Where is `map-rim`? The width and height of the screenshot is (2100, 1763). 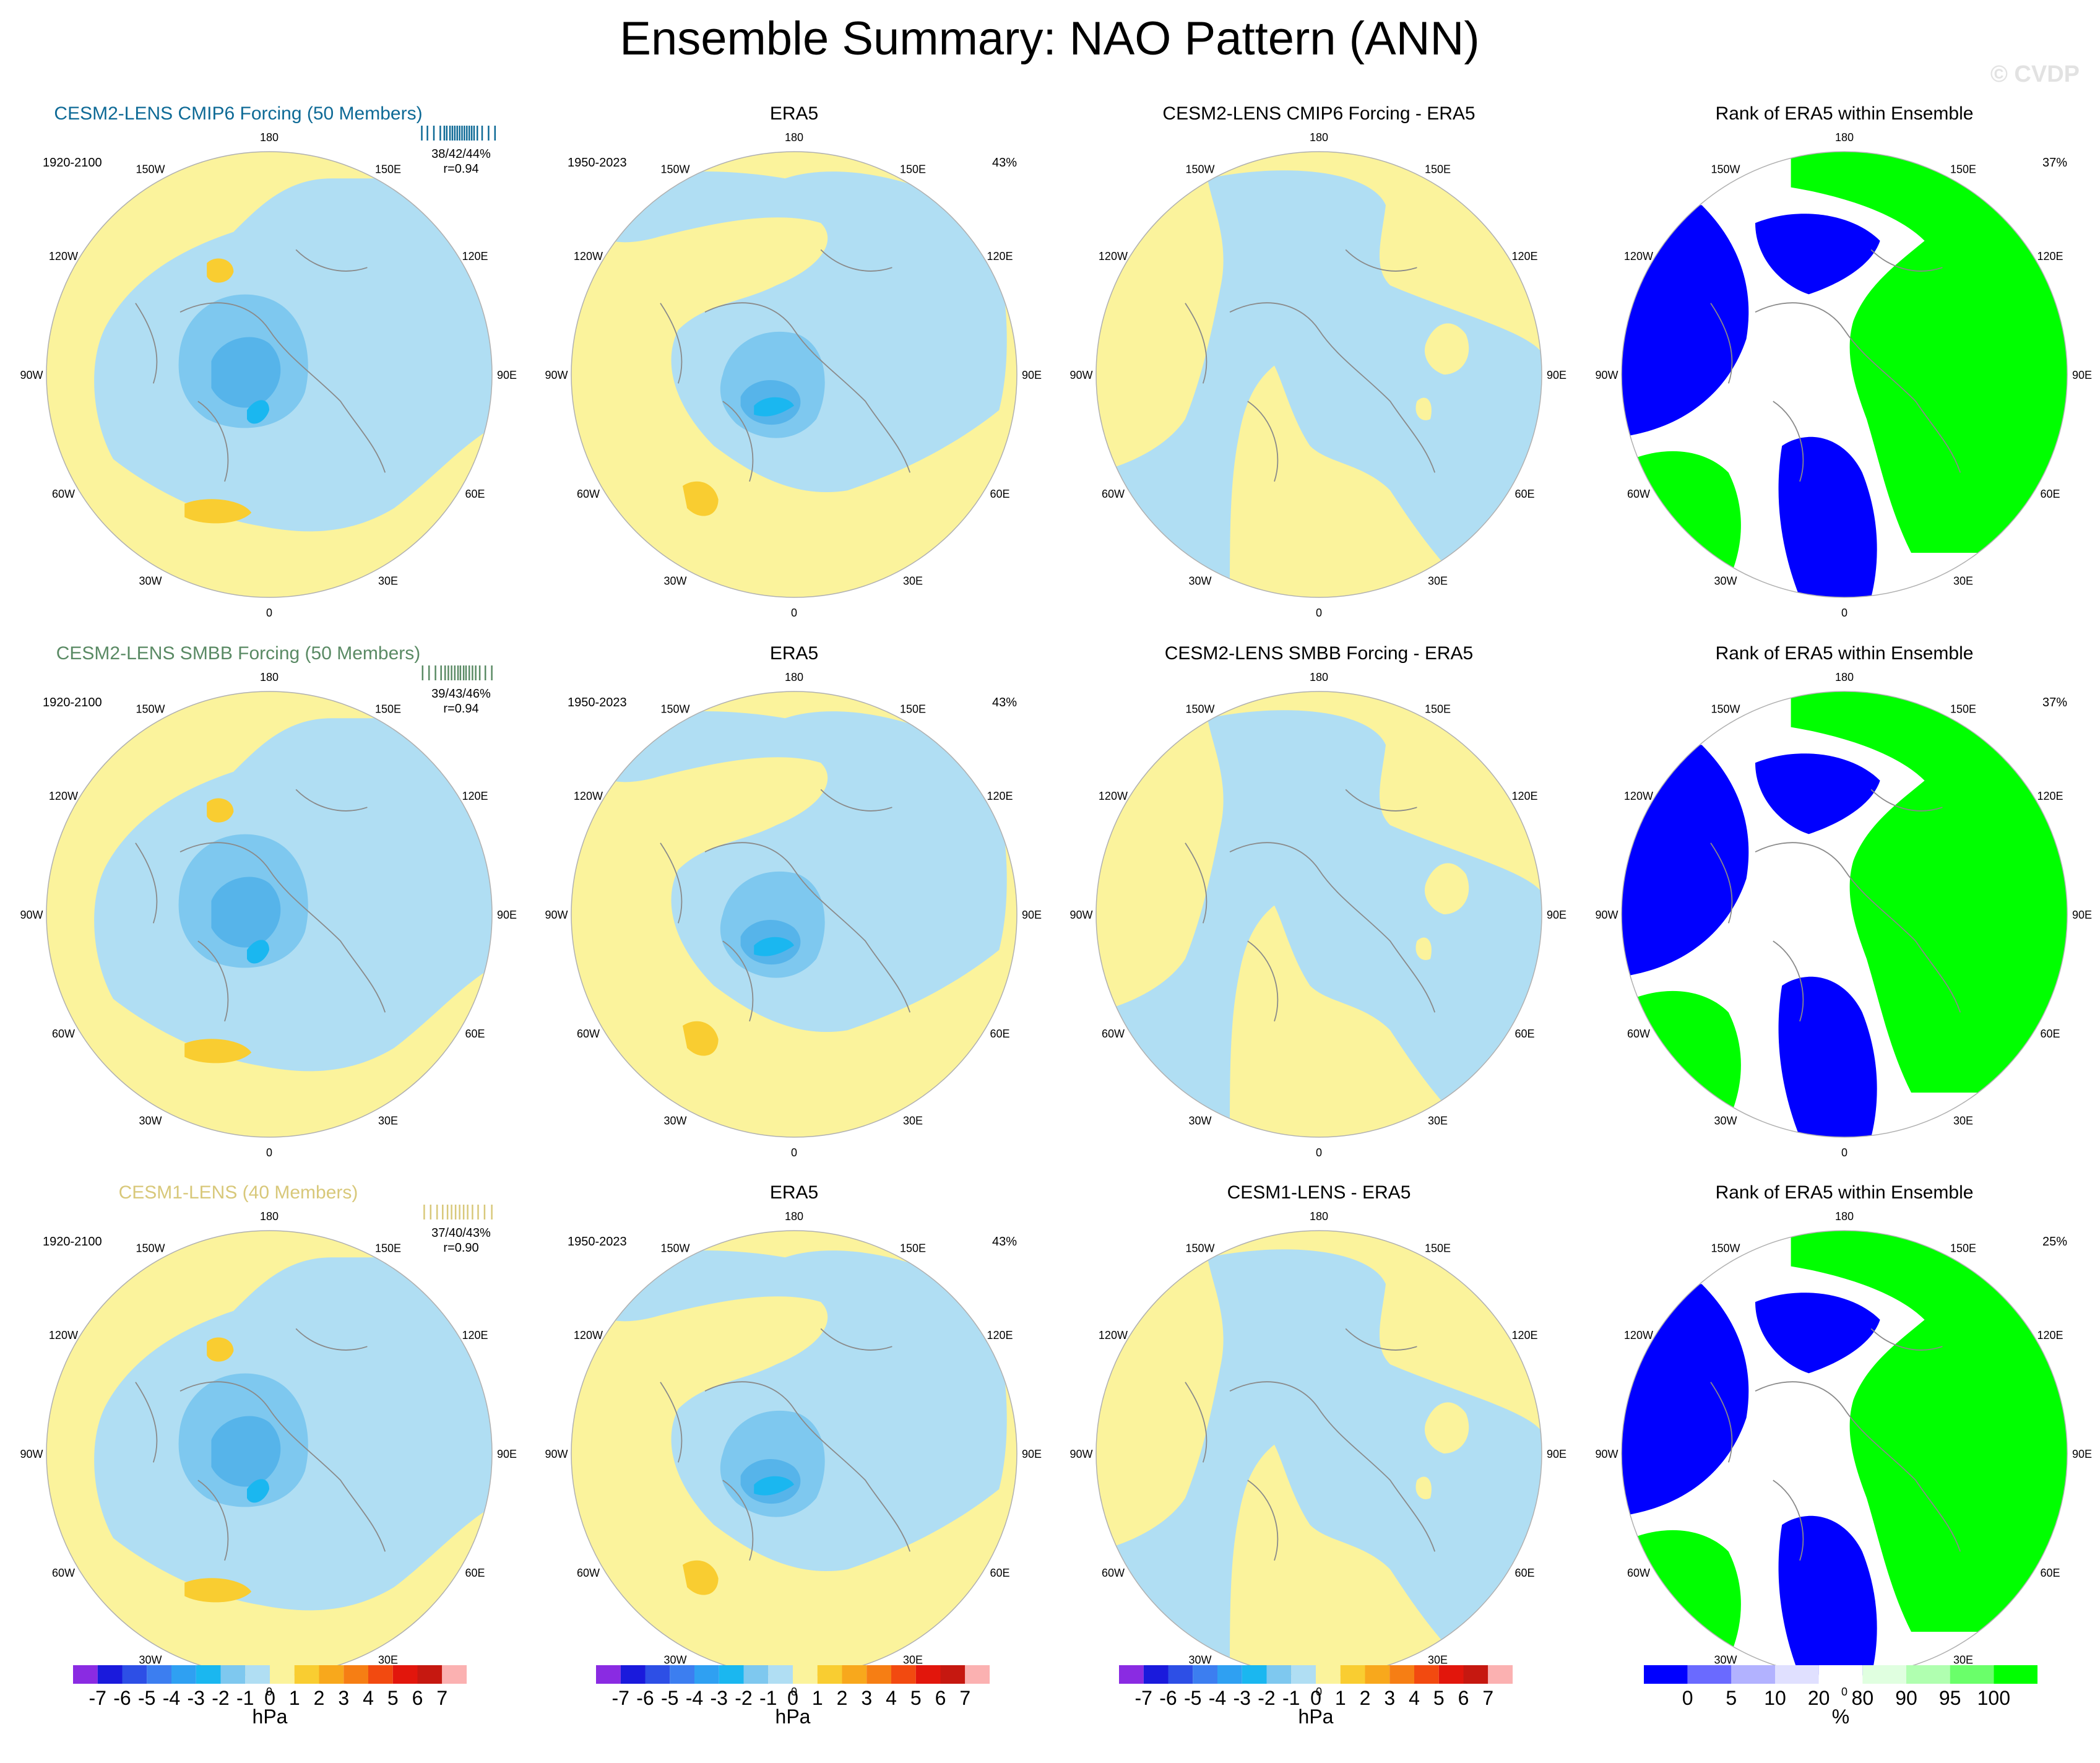 map-rim is located at coordinates (794, 914).